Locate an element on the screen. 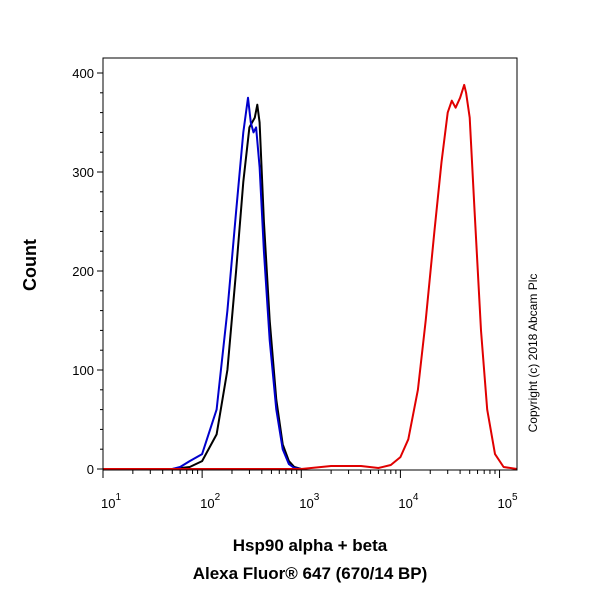 The height and width of the screenshot is (600, 600). x-tick-exponent: 1 is located at coordinates (118, 497).